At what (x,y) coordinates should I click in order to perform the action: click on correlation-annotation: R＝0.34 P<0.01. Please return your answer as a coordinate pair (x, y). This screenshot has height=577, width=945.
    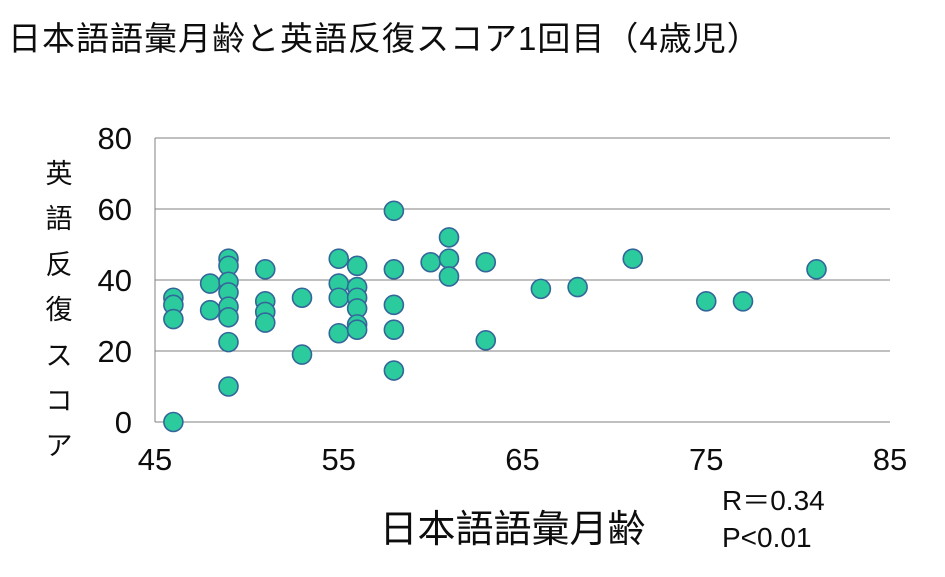
    Looking at the image, I should click on (773, 519).